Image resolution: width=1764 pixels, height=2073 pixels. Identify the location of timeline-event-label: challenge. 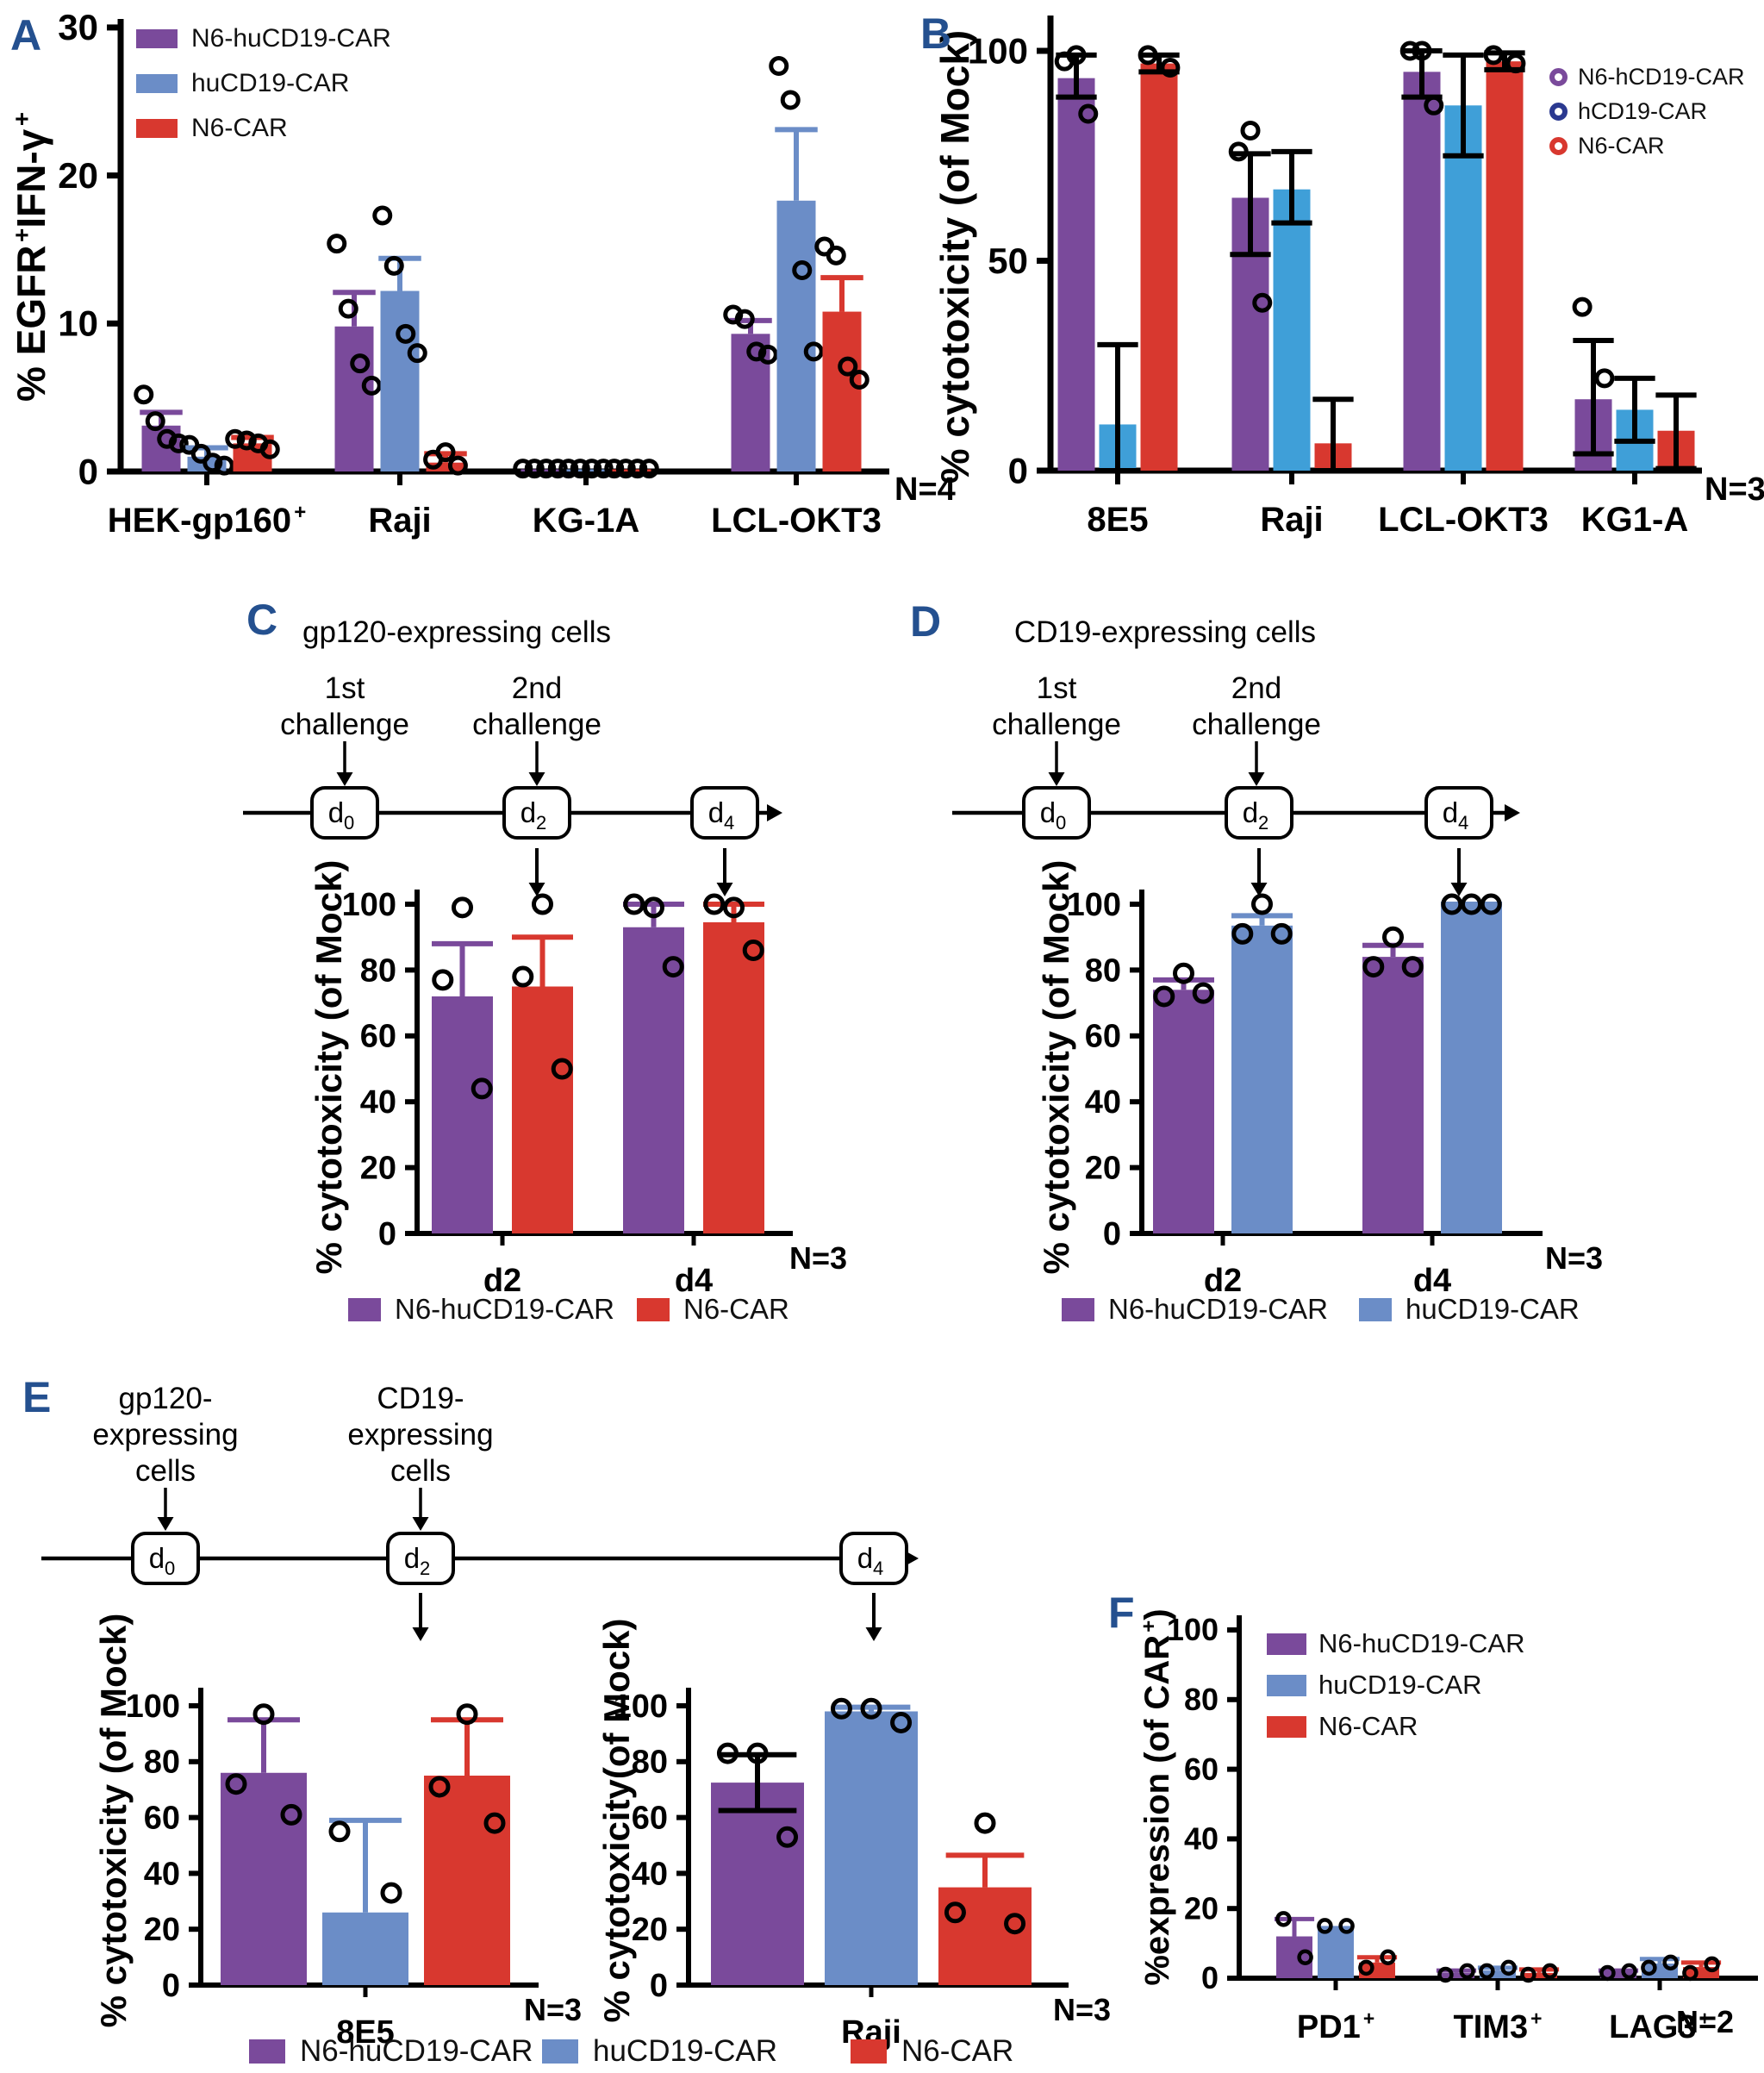
(1056, 725).